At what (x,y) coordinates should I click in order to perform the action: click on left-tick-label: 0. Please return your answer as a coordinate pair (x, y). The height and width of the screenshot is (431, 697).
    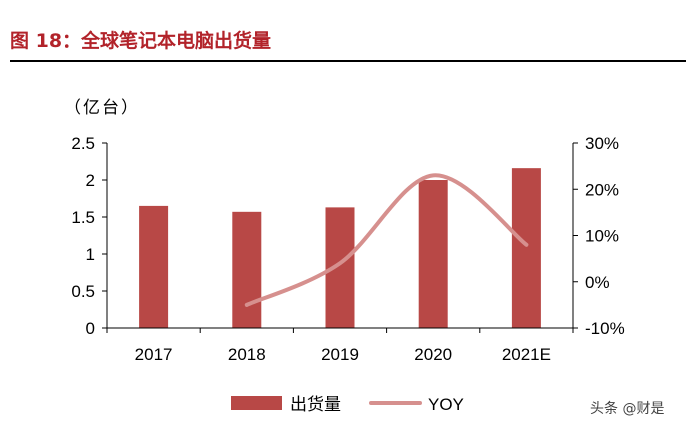
    Looking at the image, I should click on (90, 328).